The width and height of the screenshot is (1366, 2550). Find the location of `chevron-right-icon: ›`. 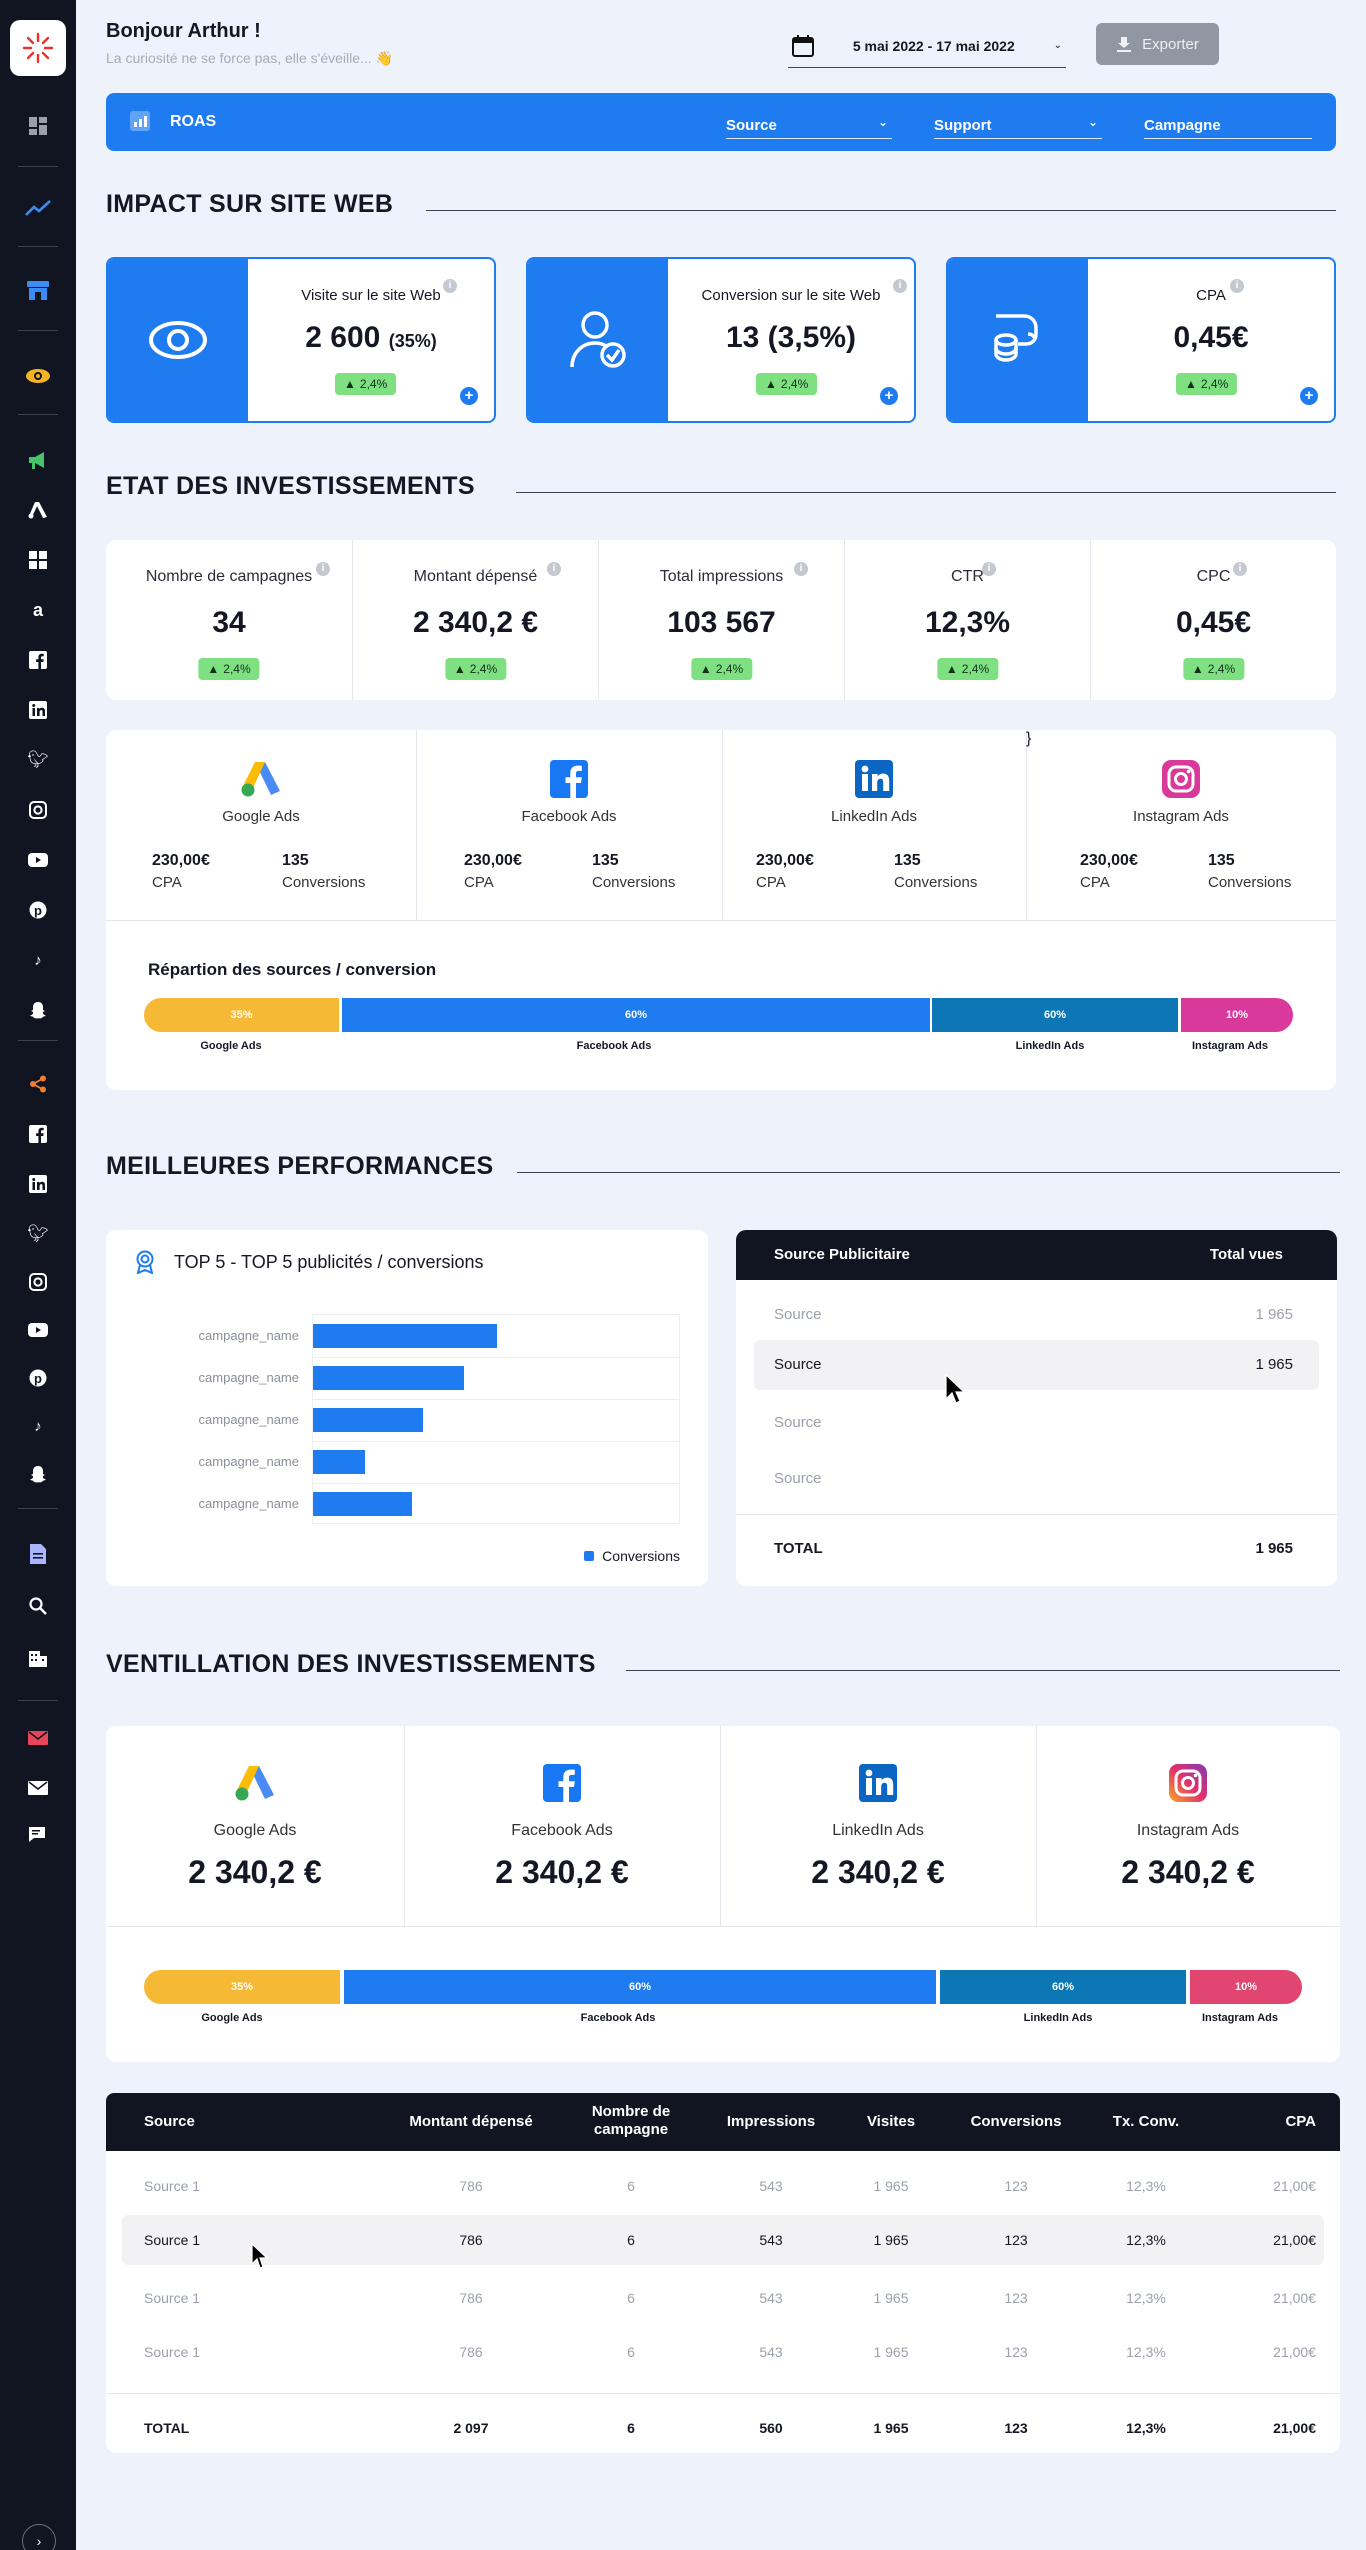

chevron-right-icon: › is located at coordinates (39, 2541).